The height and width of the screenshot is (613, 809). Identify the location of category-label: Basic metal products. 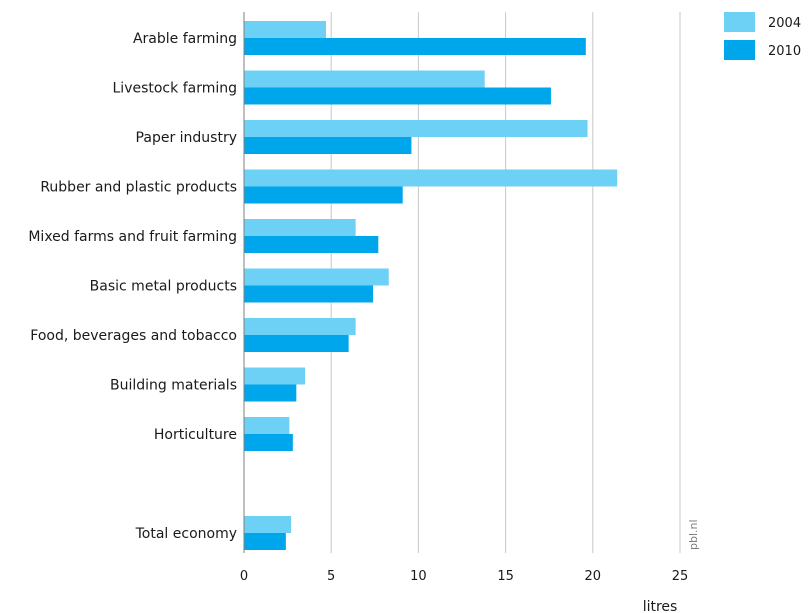
(163, 287).